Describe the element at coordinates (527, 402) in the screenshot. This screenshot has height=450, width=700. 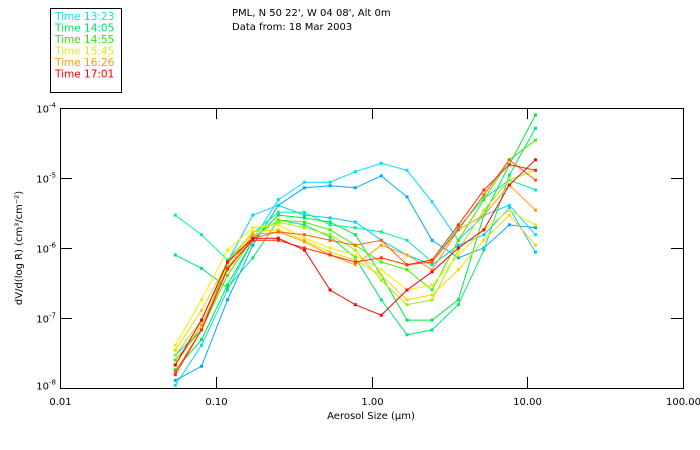
I see `x-tick-label: 10.00` at that location.